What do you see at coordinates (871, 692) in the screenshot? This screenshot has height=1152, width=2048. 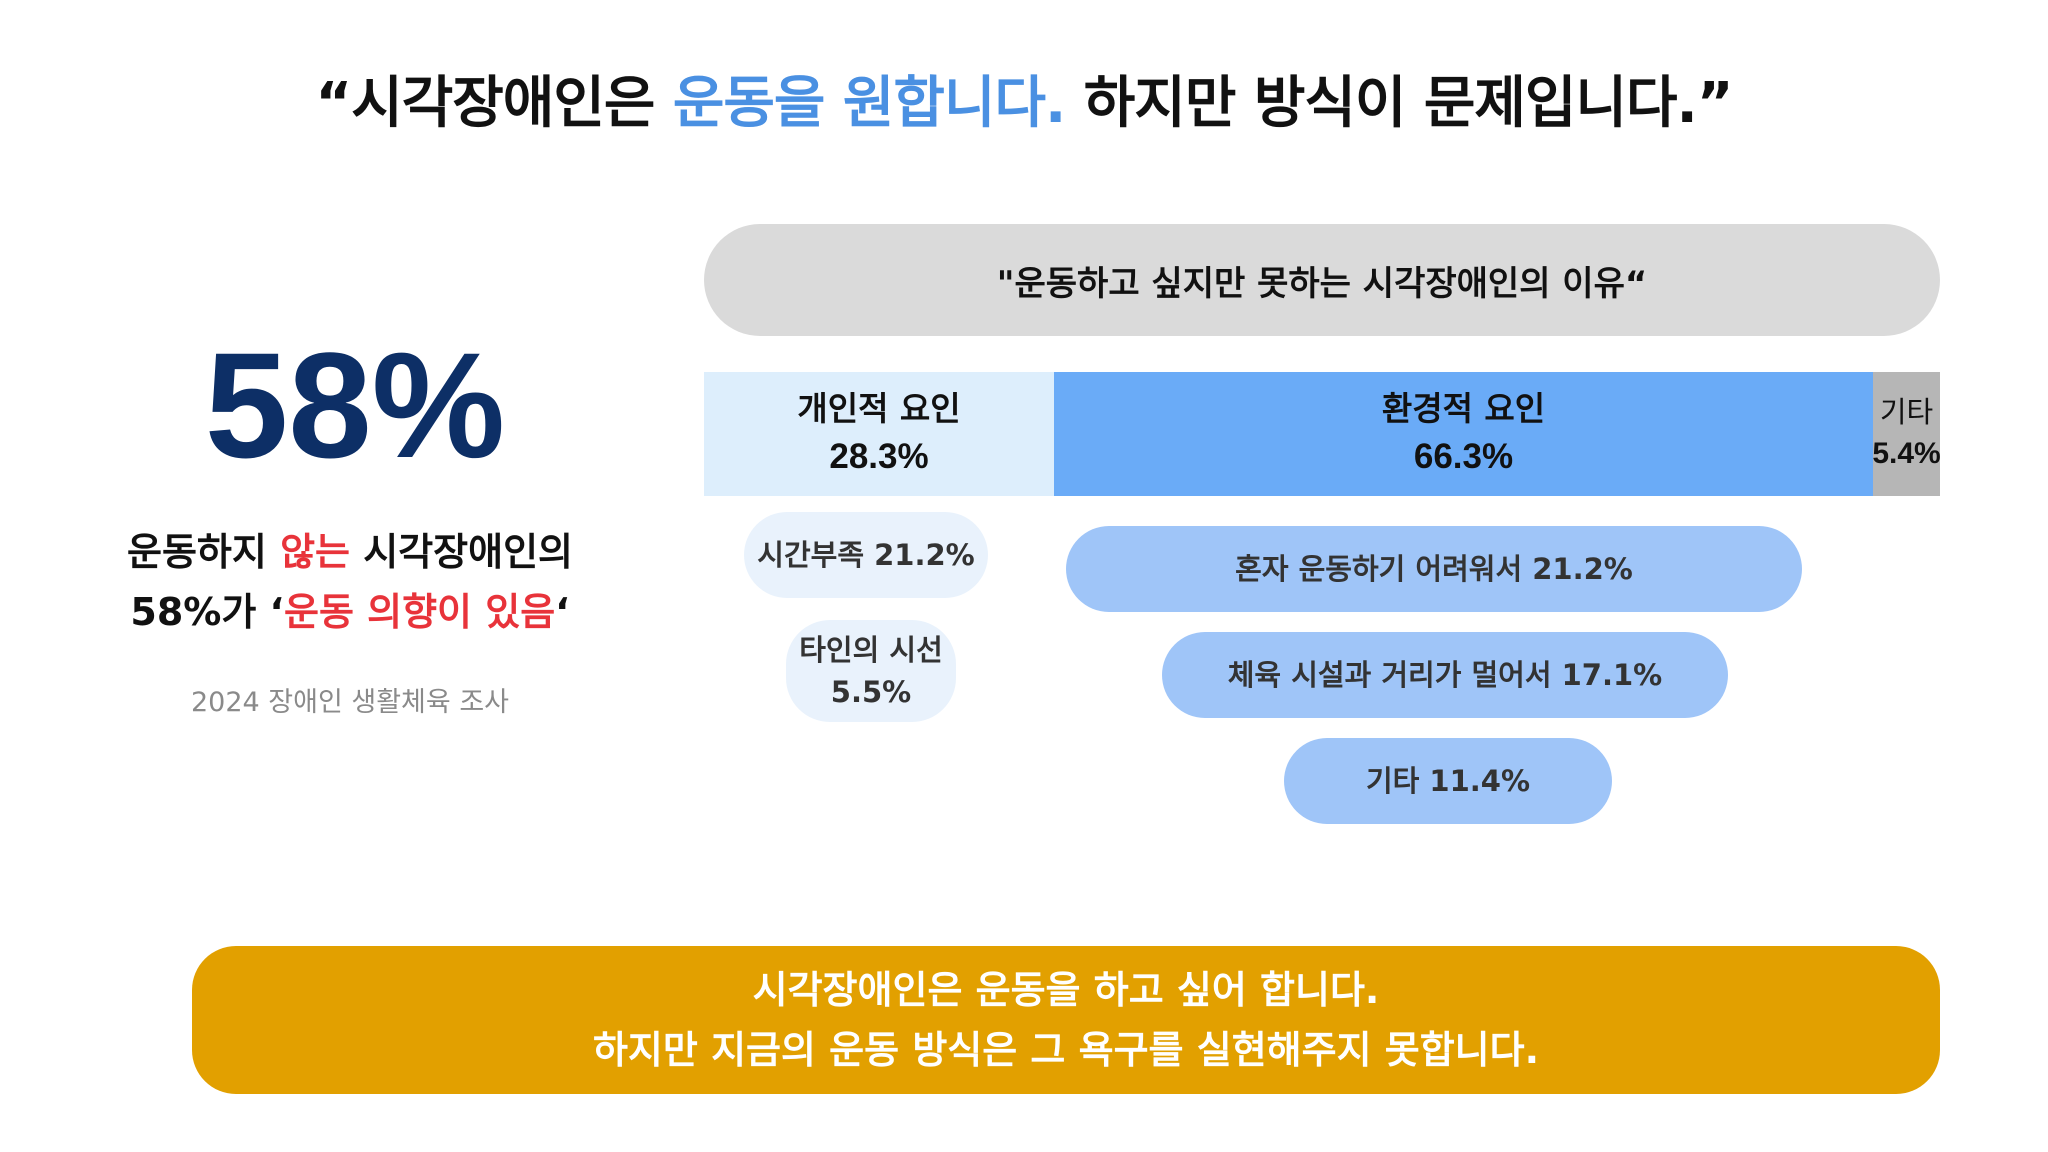 I see `pill-line: 5.5%` at bounding box center [871, 692].